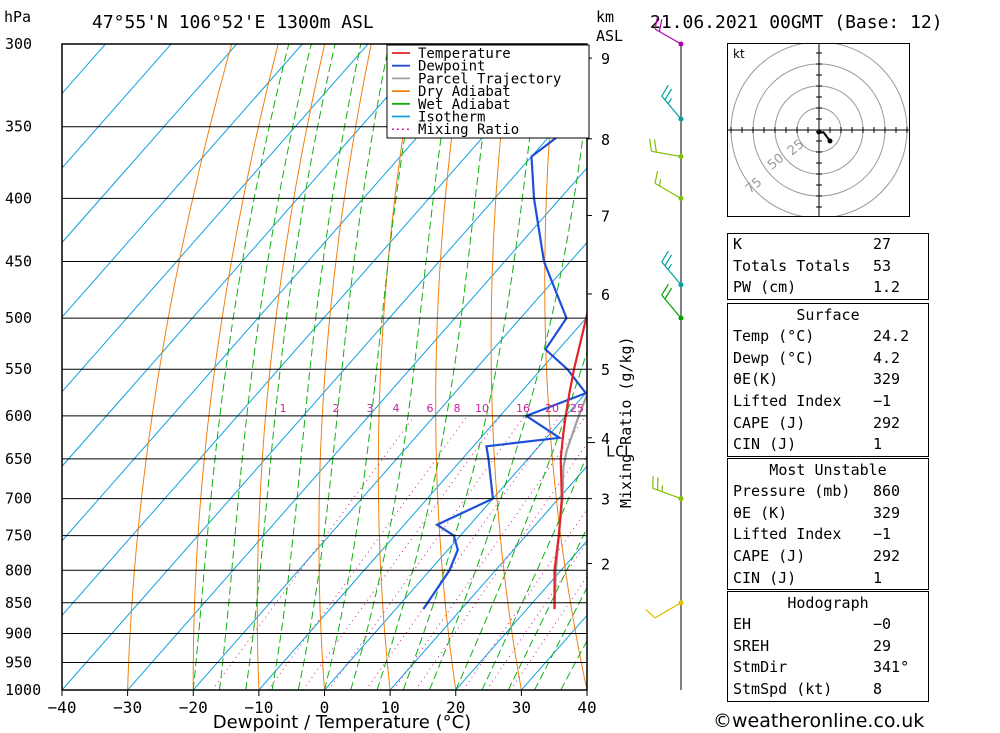 Image resolution: width=1000 pixels, height=733 pixels. Describe the element at coordinates (457, 408) in the screenshot. I see `mixing-ratio-value-label: 8` at that location.